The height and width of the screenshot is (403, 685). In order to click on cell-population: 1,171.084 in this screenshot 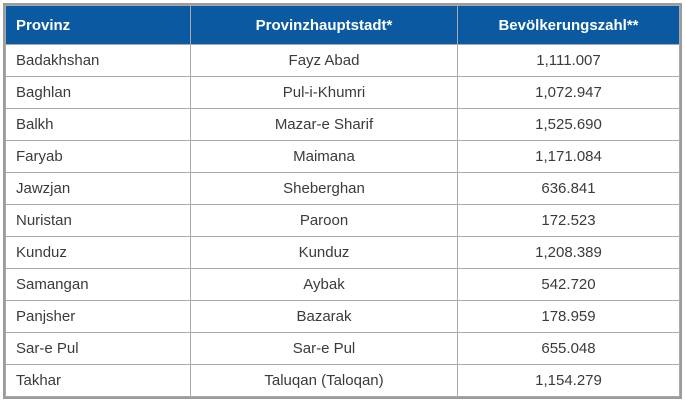, I will do `click(568, 156)`.